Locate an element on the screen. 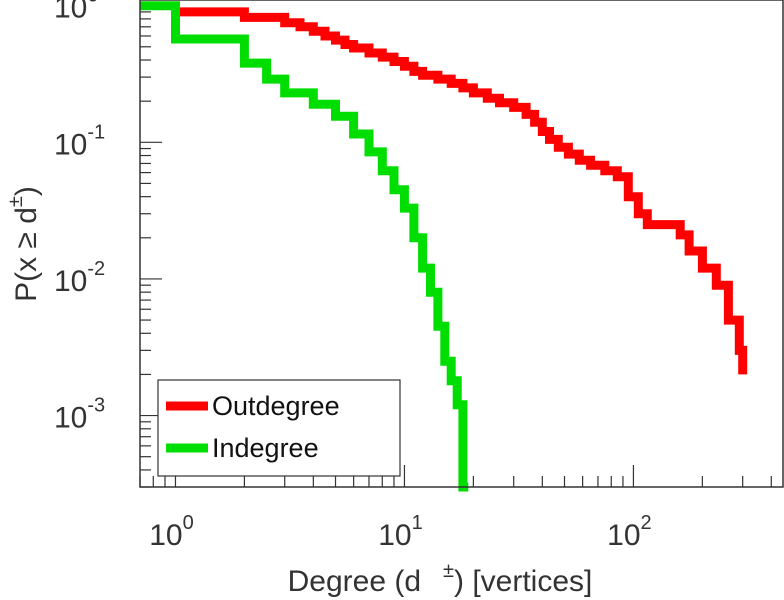 Image resolution: width=784 pixels, height=600 pixels. y-tick-label: 10⁻¹ is located at coordinates (79, 141).